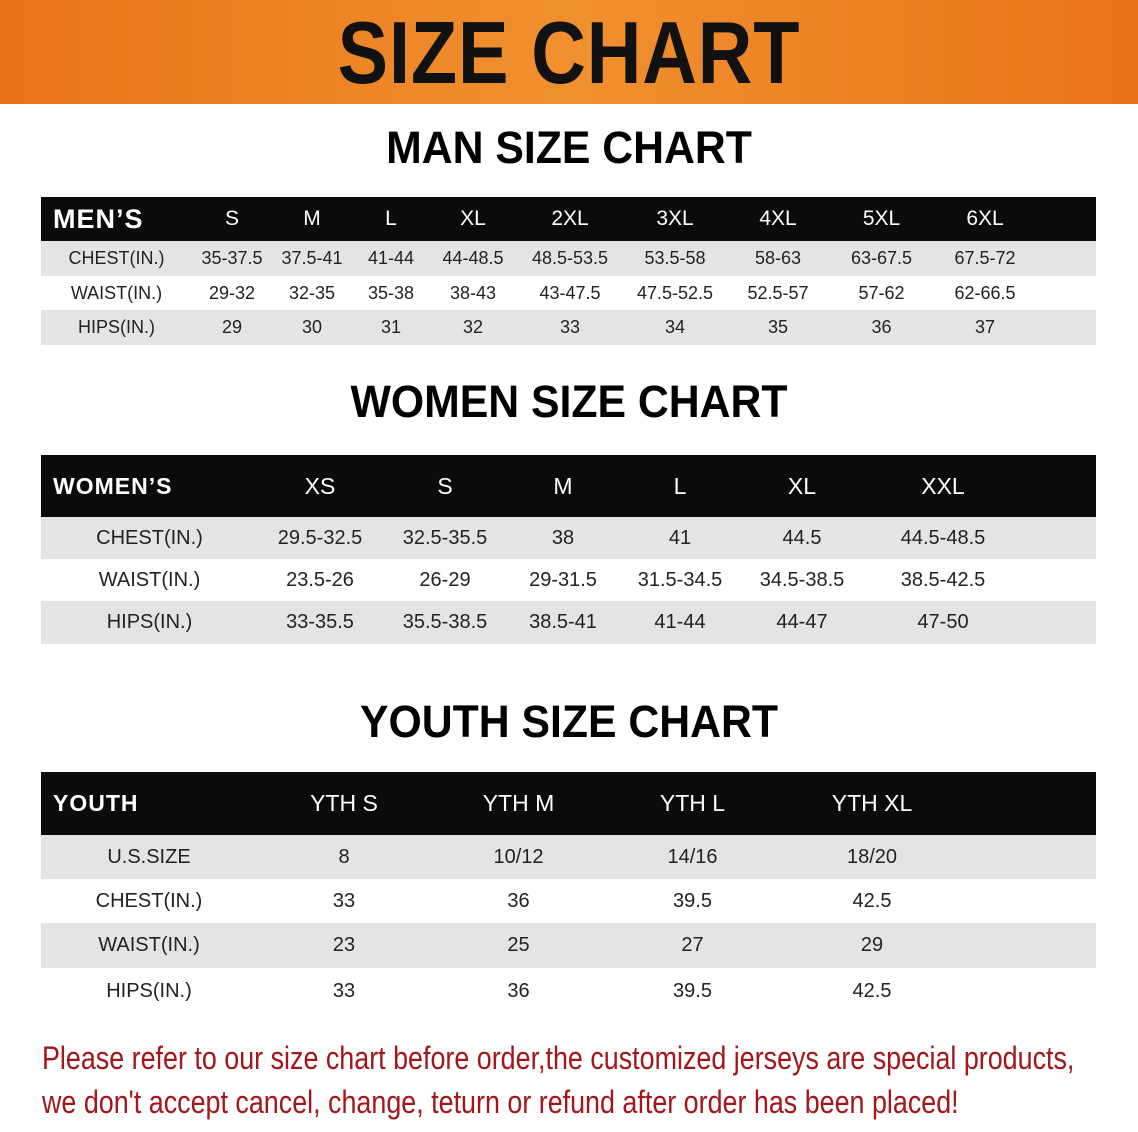 The height and width of the screenshot is (1132, 1138). Describe the element at coordinates (232, 292) in the screenshot. I see `table-cell: 29-32` at that location.